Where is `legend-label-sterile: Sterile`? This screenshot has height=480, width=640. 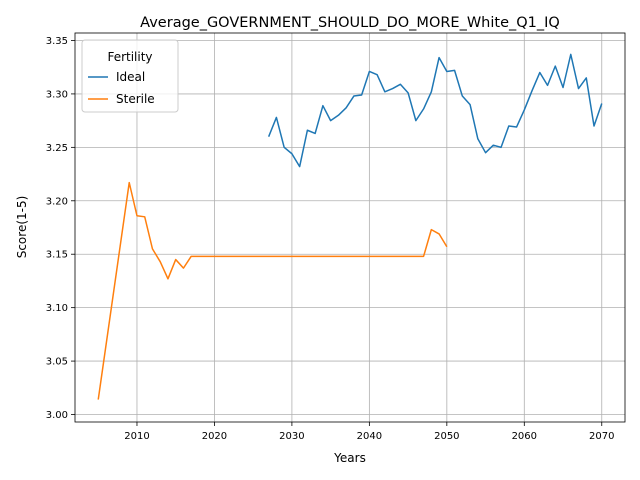
legend-label-sterile: Sterile is located at coordinates (135, 99).